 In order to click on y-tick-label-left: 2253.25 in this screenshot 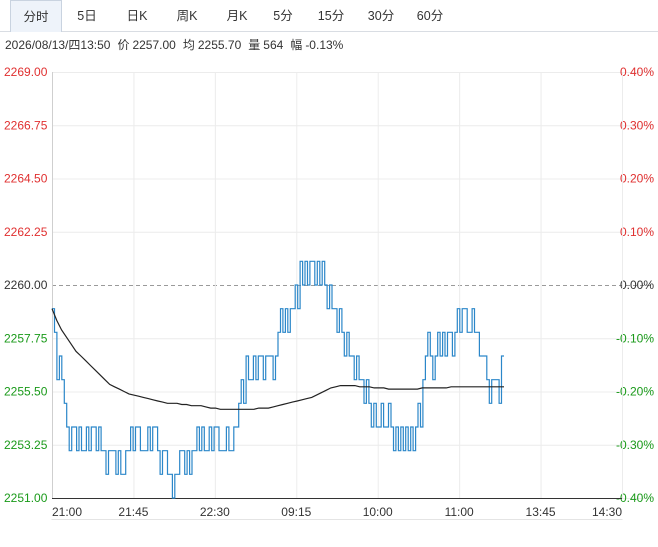, I will do `click(26, 445)`.